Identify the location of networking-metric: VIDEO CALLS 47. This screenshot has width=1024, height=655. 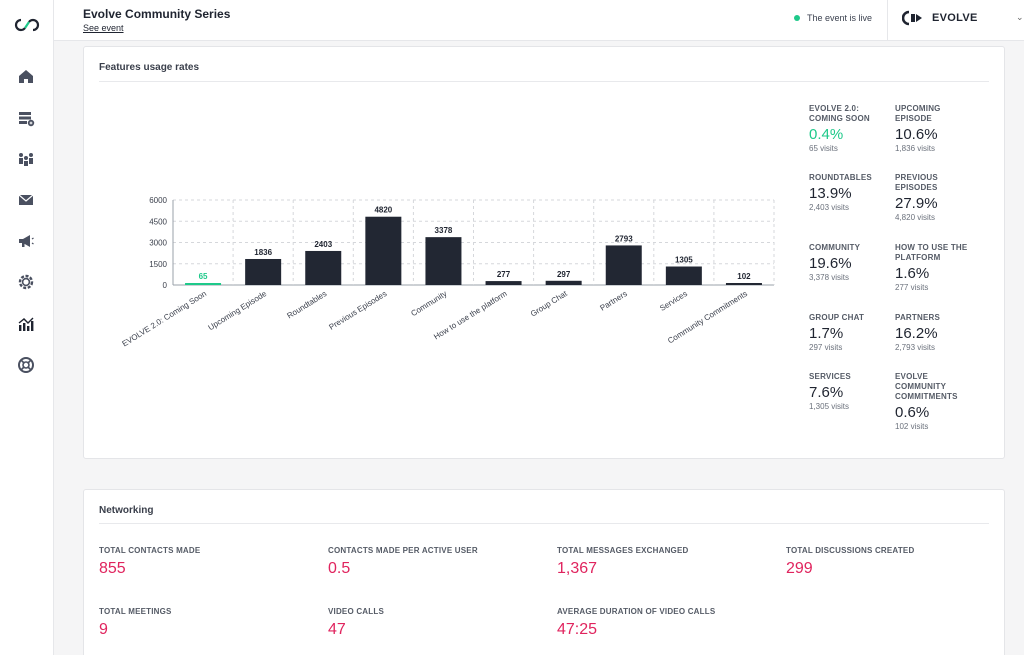
(438, 623).